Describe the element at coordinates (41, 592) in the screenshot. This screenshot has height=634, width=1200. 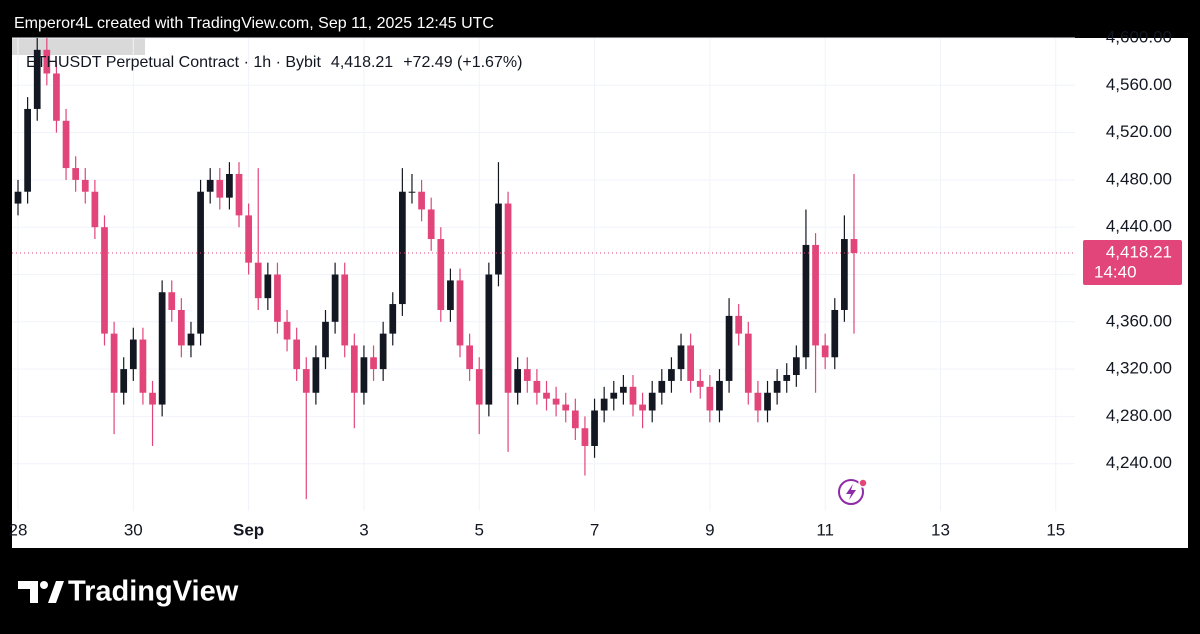
I see `brand-logo` at that location.